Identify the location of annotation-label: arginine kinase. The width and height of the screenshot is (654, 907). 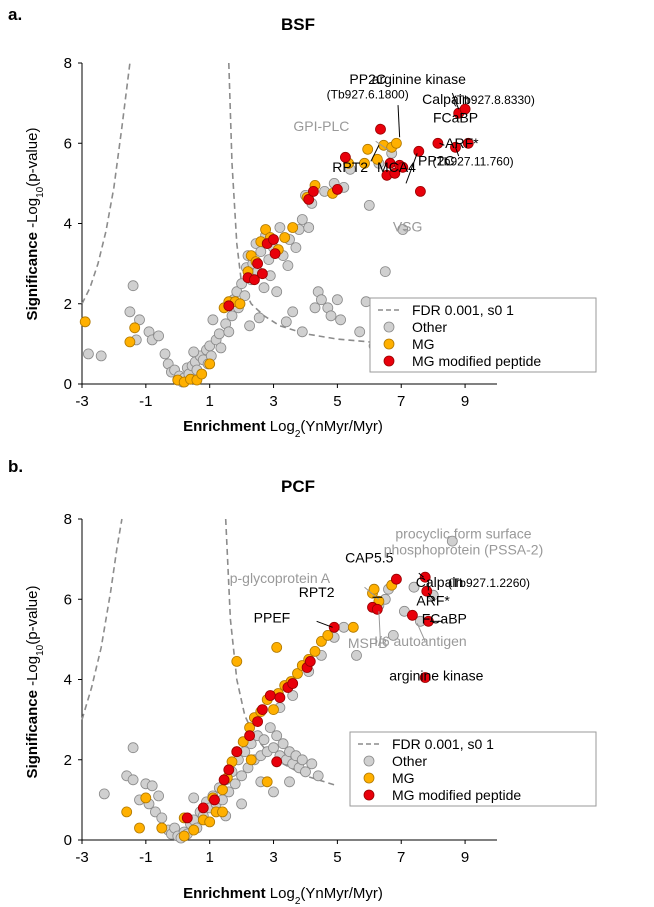
(436, 675).